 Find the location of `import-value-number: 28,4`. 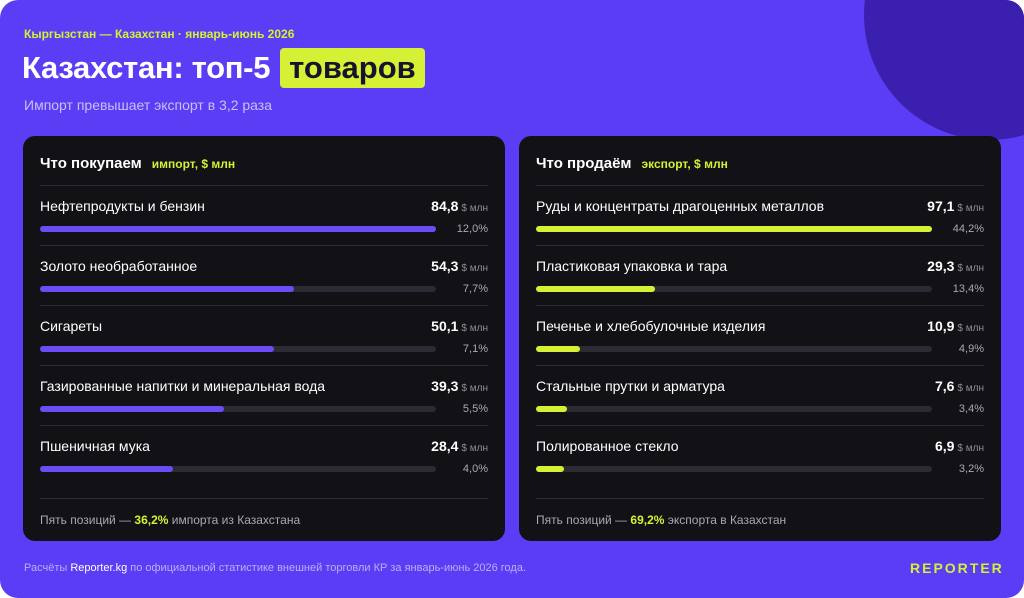

import-value-number: 28,4 is located at coordinates (445, 446).